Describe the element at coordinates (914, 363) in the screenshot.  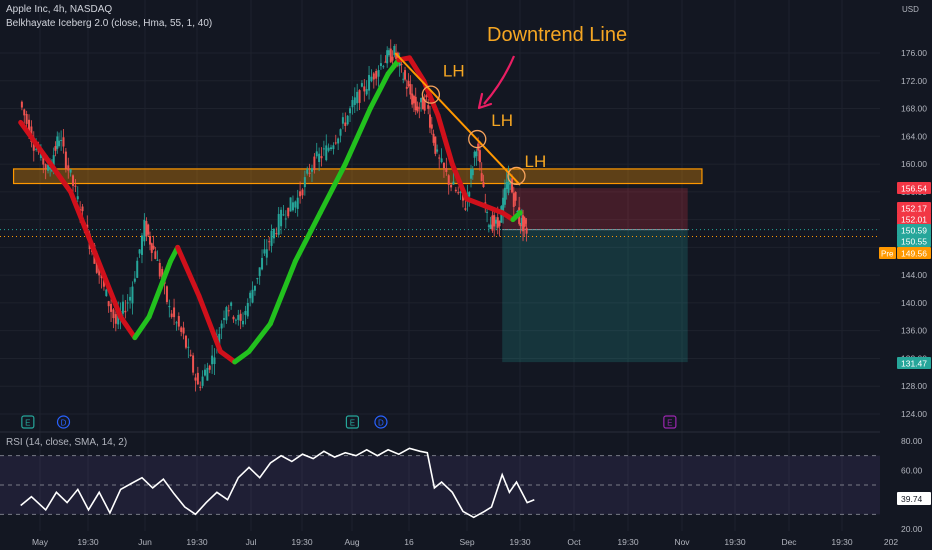
I see `price-tag-bg` at that location.